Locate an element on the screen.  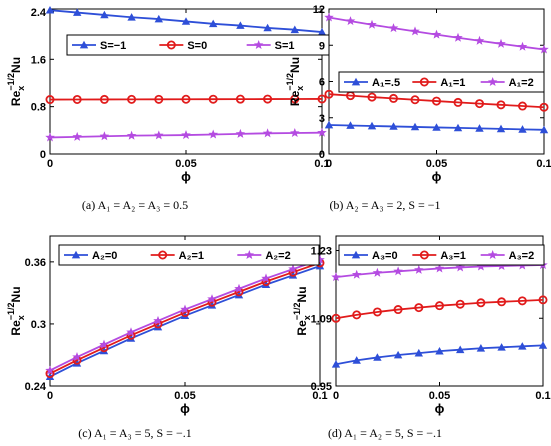
legend: A₁=.5 A₁=1 A₁=2 is located at coordinates (441, 82).